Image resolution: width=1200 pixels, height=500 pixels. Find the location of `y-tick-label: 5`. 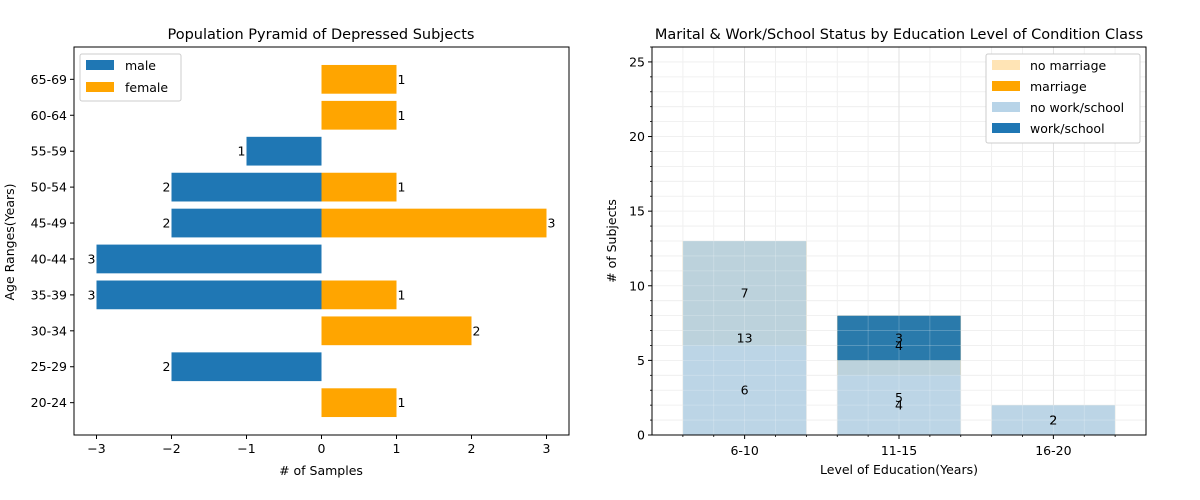

y-tick-label: 5 is located at coordinates (641, 360).